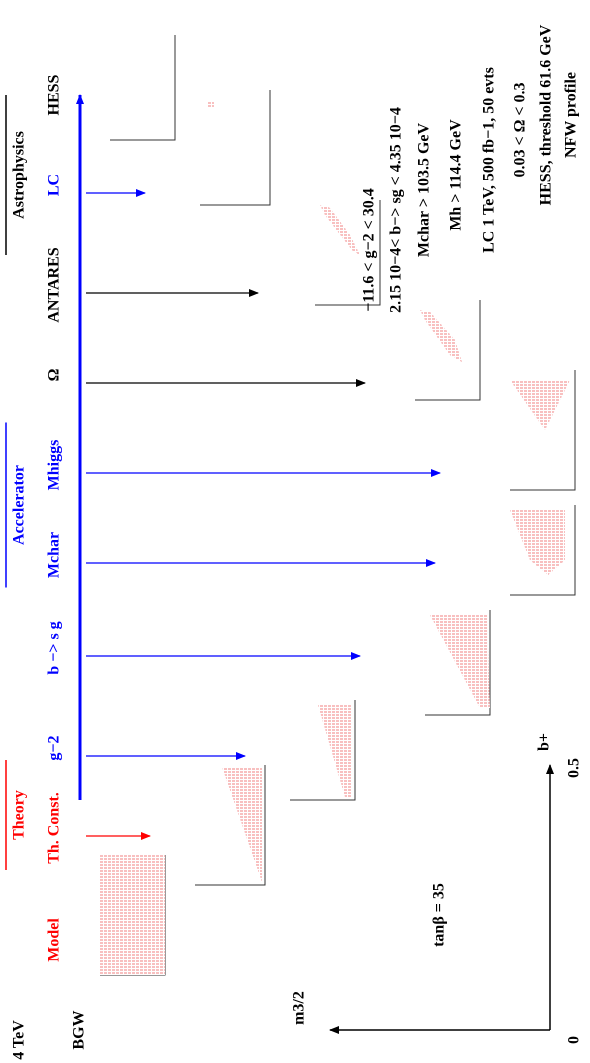  I want to click on cut-label: Mh > 114.4 GeV, so click(456, 175).